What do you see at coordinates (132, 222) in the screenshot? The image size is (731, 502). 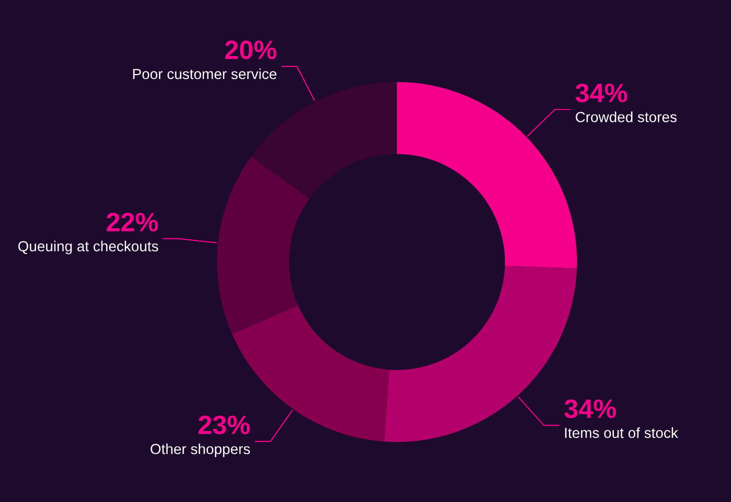 I see `data-label: 22%` at bounding box center [132, 222].